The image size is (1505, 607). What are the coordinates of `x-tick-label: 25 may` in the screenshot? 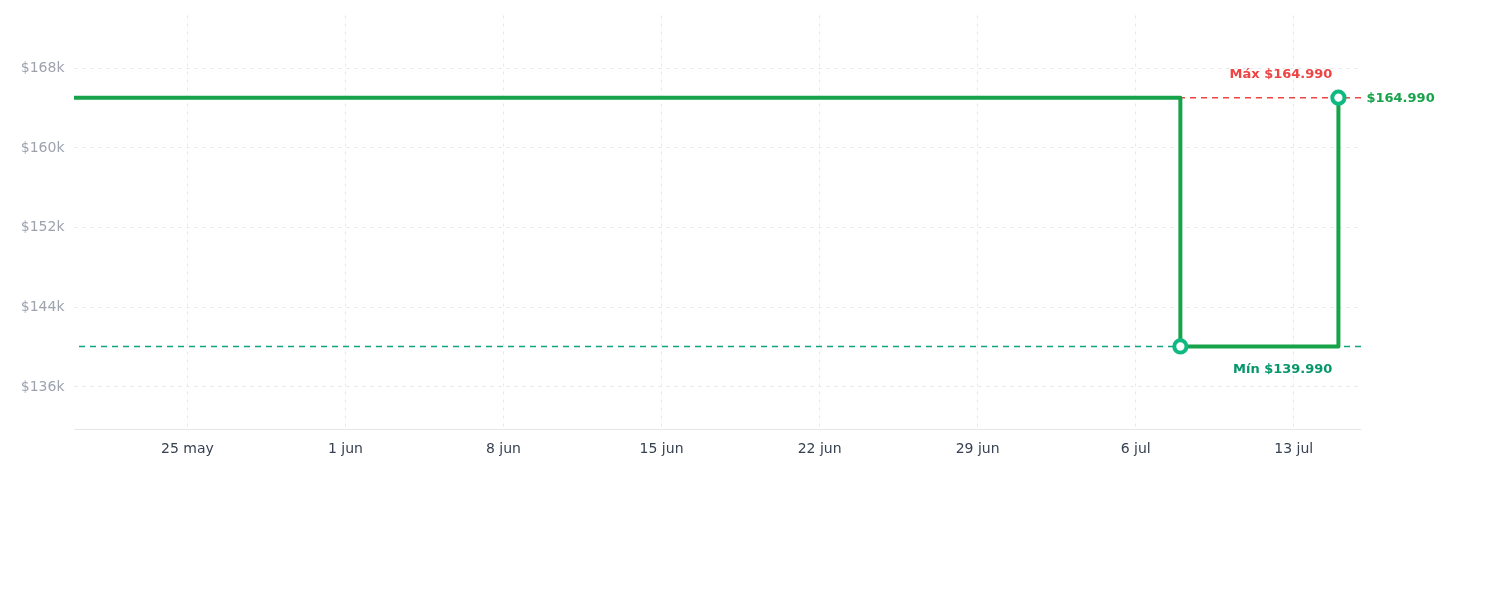 It's located at (187, 447).